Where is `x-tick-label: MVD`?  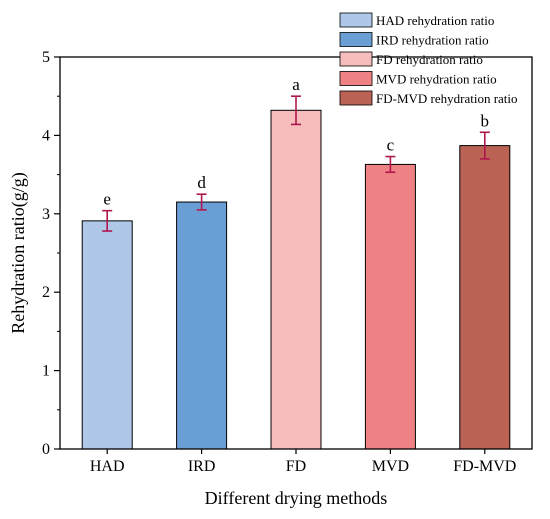
x-tick-label: MVD is located at coordinates (390, 466).